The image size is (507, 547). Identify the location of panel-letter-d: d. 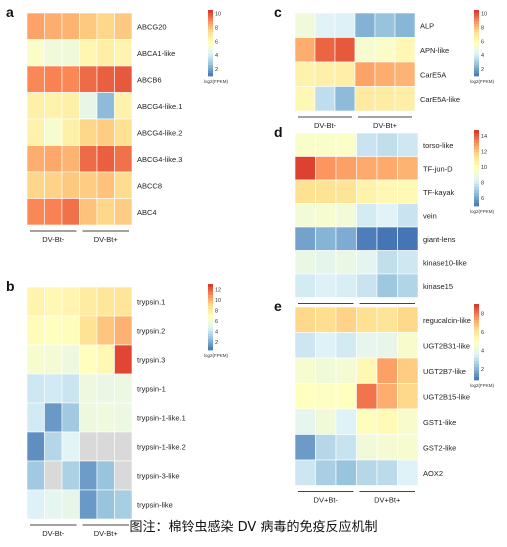
(278, 132).